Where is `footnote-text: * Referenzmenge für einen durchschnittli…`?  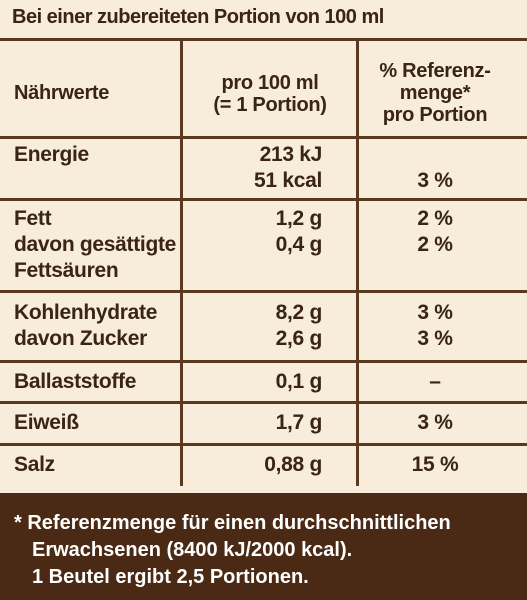 footnote-text: * Referenzmenge für einen durchschnittli… is located at coordinates (232, 550).